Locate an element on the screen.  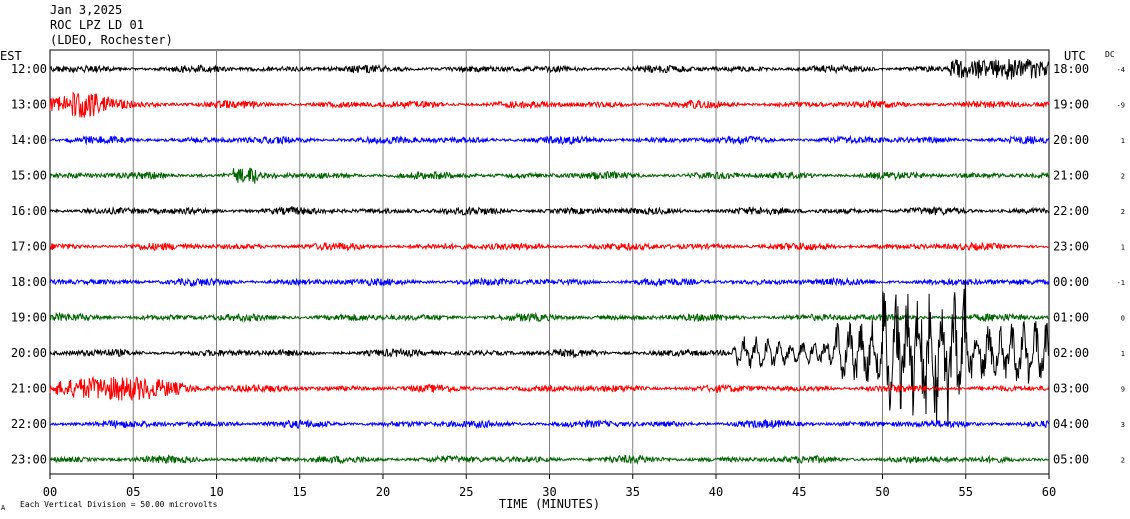
est-hour-label: 21:00 is located at coordinates (29, 389).